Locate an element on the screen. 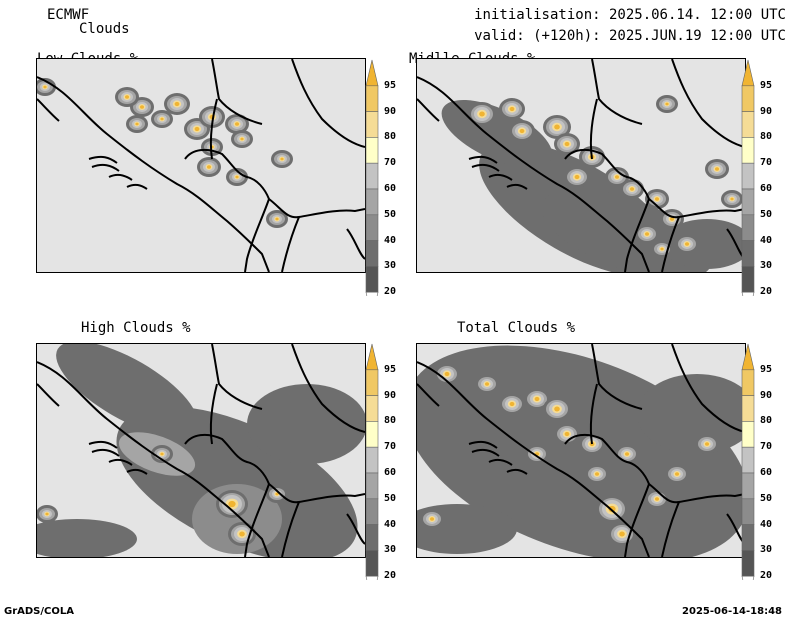 This screenshot has height=620, width=800. map-middle is located at coordinates (581, 165).